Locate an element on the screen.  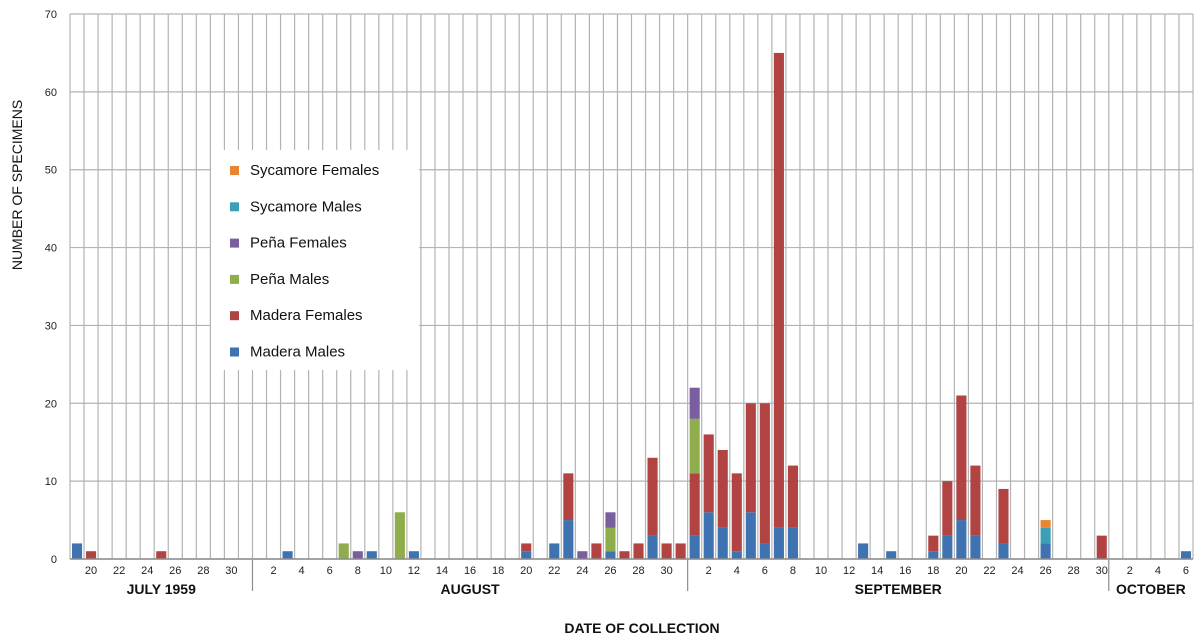
y-tick-label: 10 is located at coordinates (51, 482).